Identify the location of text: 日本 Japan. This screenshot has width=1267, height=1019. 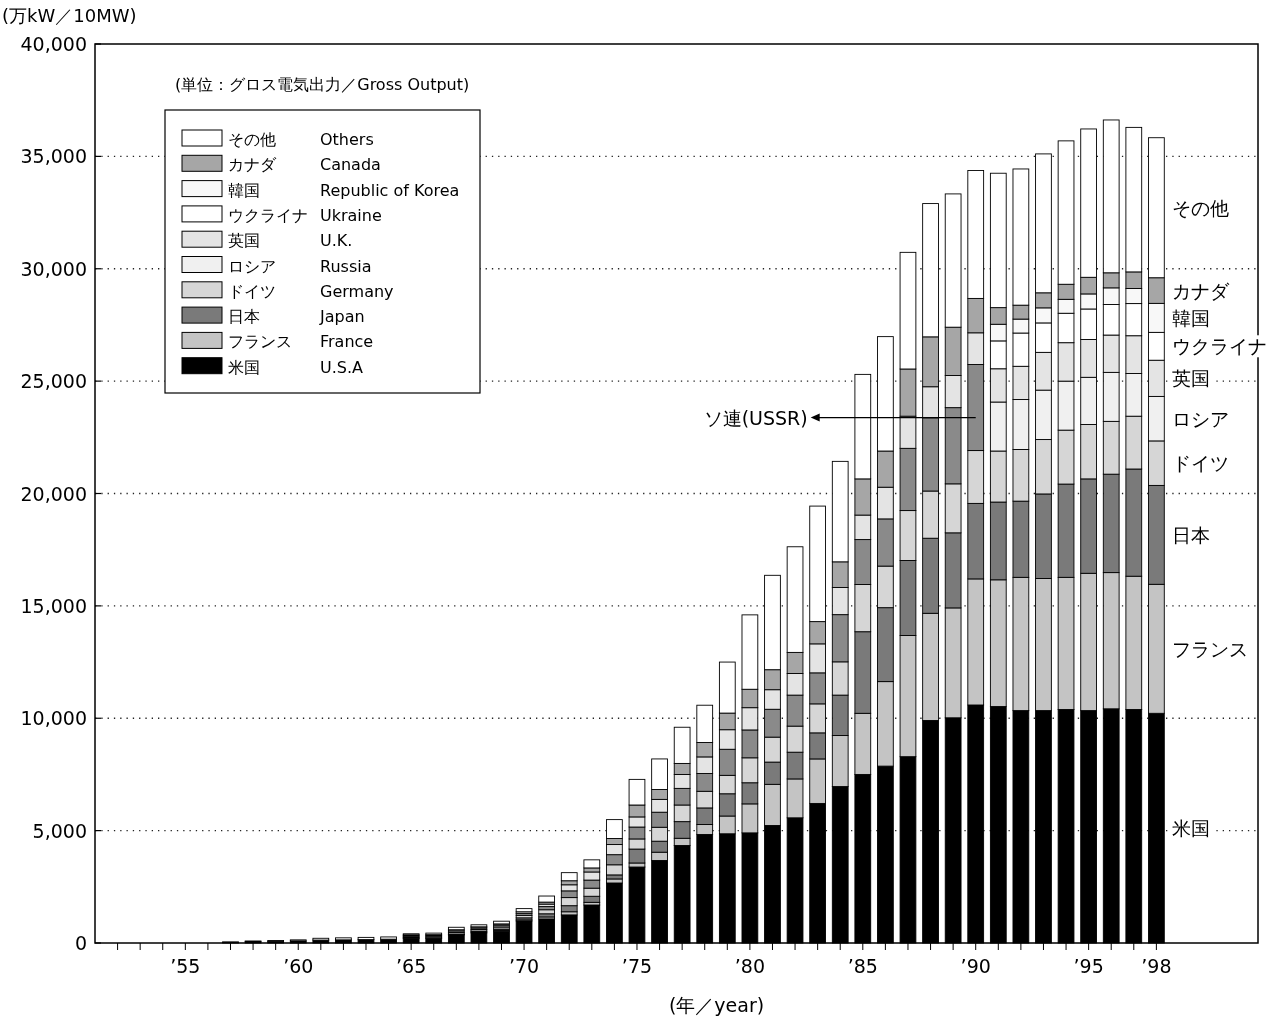
(296, 317).